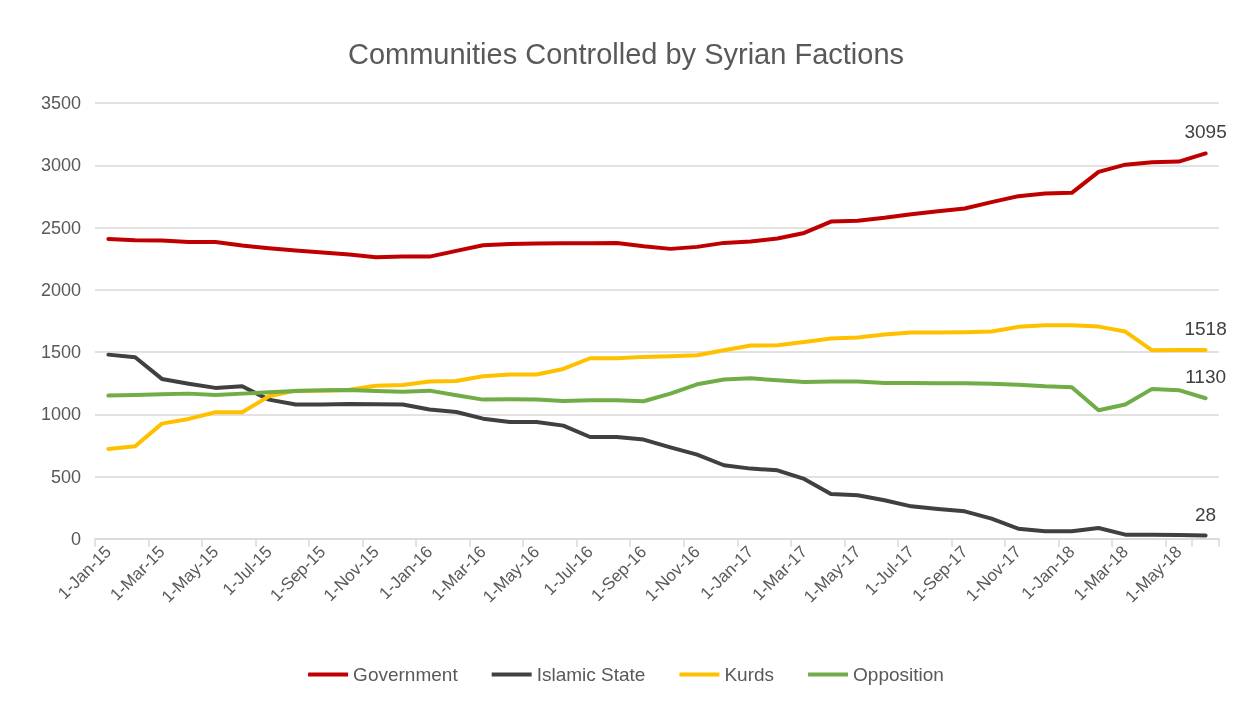 The height and width of the screenshot is (719, 1252). Describe the element at coordinates (75, 539) in the screenshot. I see `y-tick-label: 0` at that location.